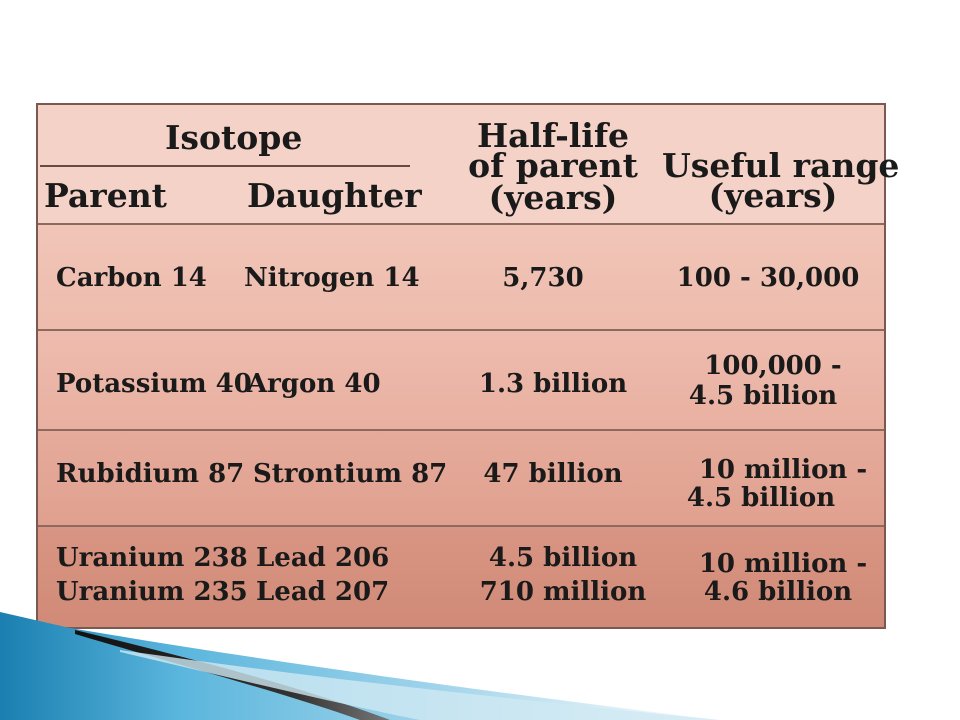 This screenshot has width=960, height=720. I want to click on parent-cell: Carbon 14, so click(131, 278).